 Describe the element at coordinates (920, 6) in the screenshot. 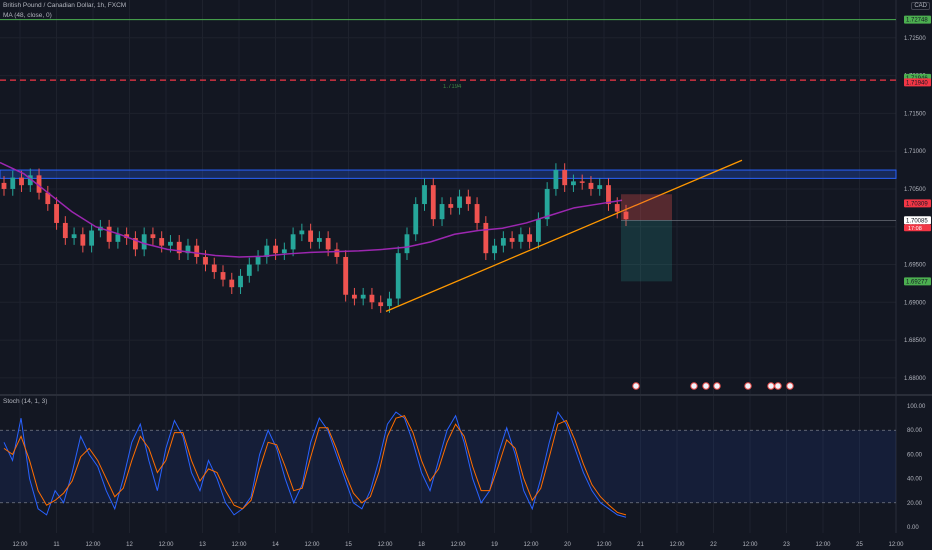

I see `currency-badge: CAD` at that location.